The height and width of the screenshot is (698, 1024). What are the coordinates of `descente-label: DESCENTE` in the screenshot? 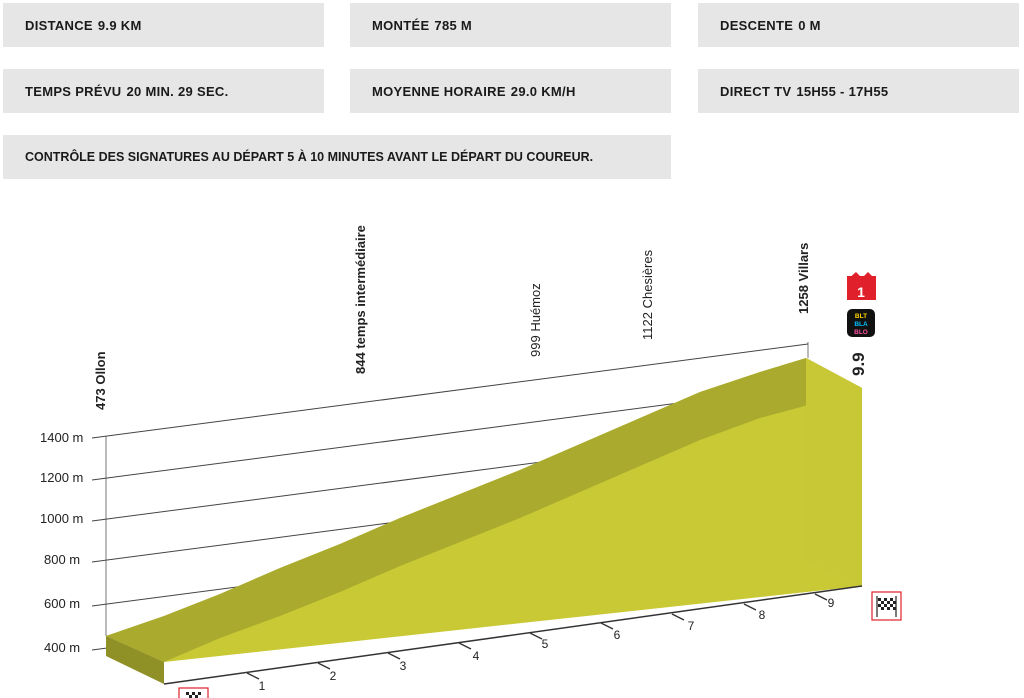 It's located at (757, 25).